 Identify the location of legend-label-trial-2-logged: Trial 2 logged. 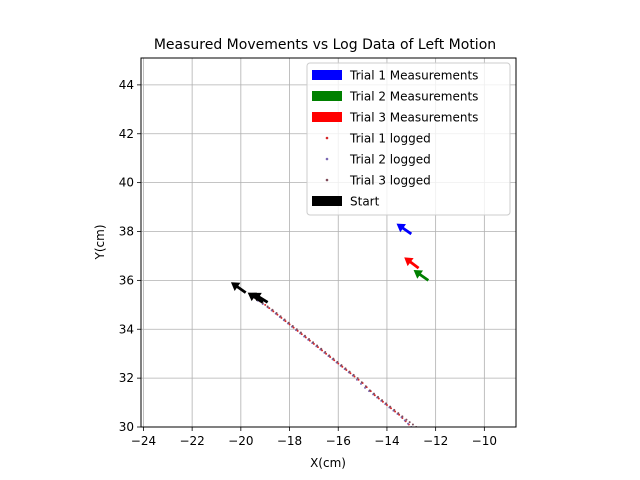
(390, 160).